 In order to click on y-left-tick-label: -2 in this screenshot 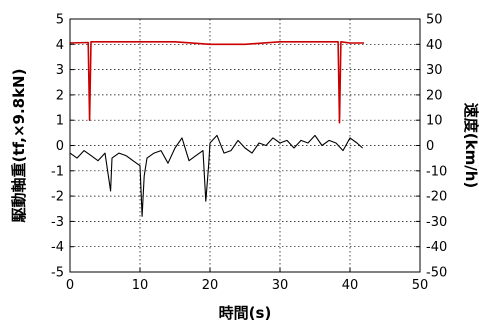, I will do `click(57, 197)`.